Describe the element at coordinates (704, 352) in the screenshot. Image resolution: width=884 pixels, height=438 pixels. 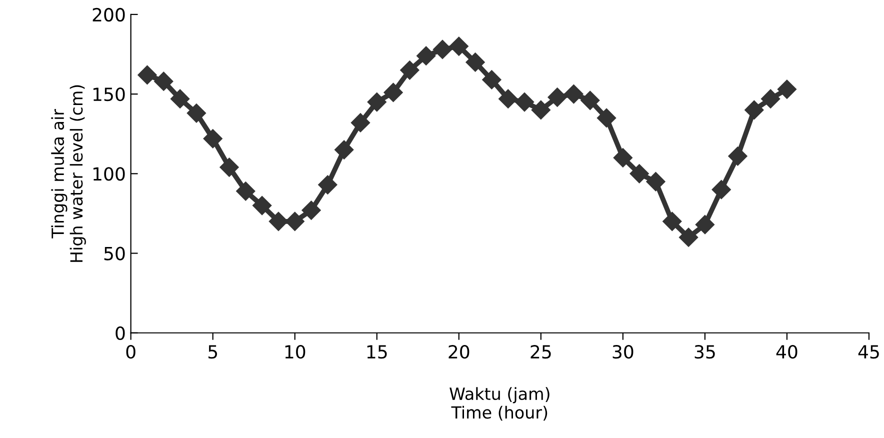
I see `x-tick-label: 35` at that location.